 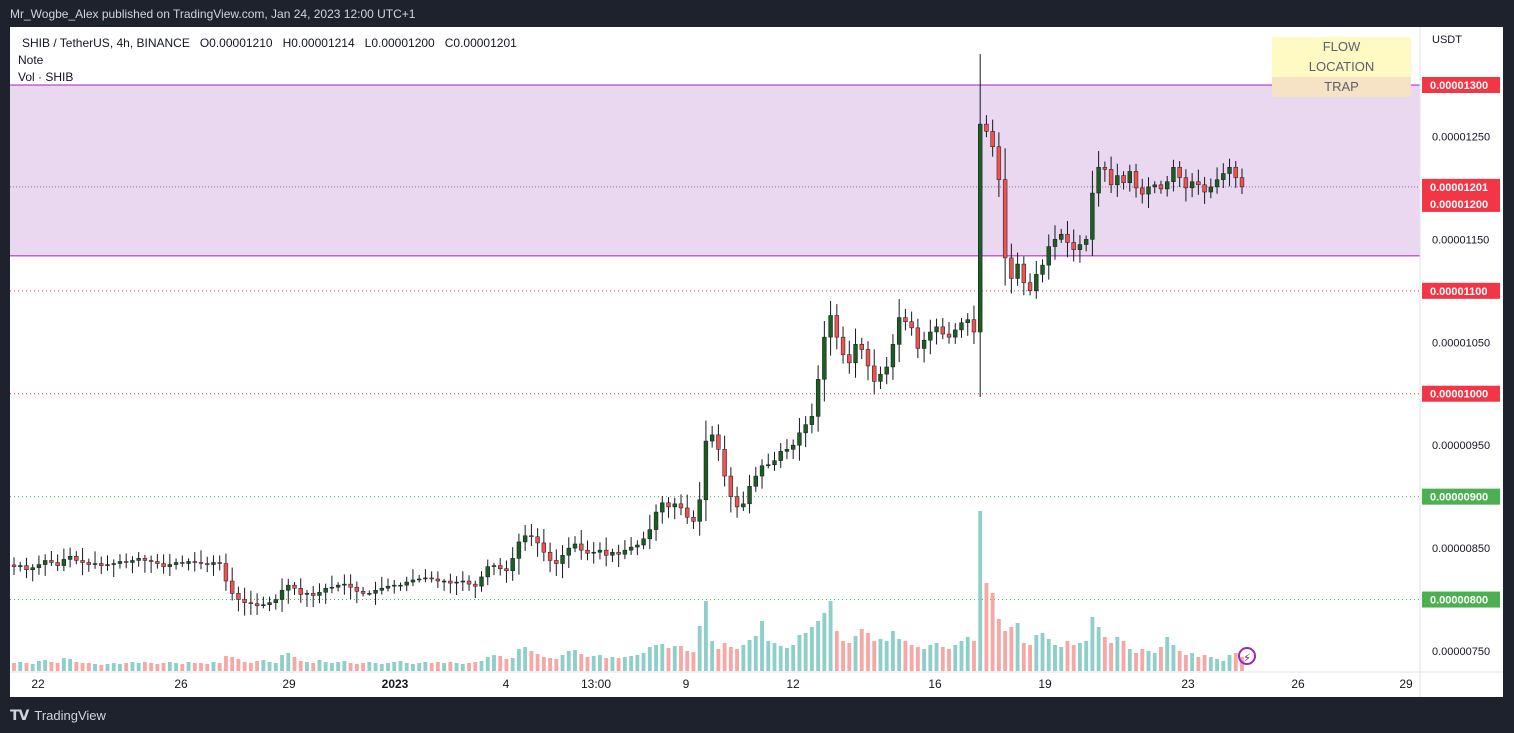 I want to click on lightning-icon: ⚡, so click(x=1247, y=656).